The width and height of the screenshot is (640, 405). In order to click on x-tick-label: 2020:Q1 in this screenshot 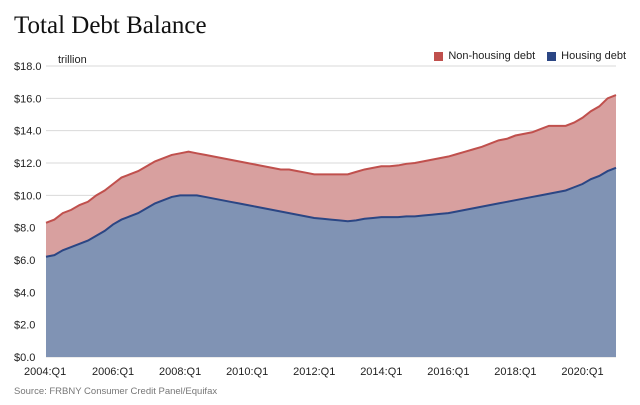, I will do `click(582, 372)`.